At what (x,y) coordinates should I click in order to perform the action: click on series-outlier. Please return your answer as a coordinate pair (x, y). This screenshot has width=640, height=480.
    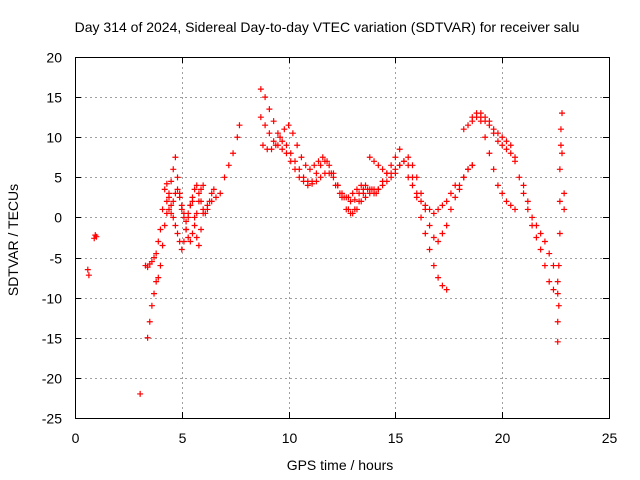
    Looking at the image, I should click on (140, 393).